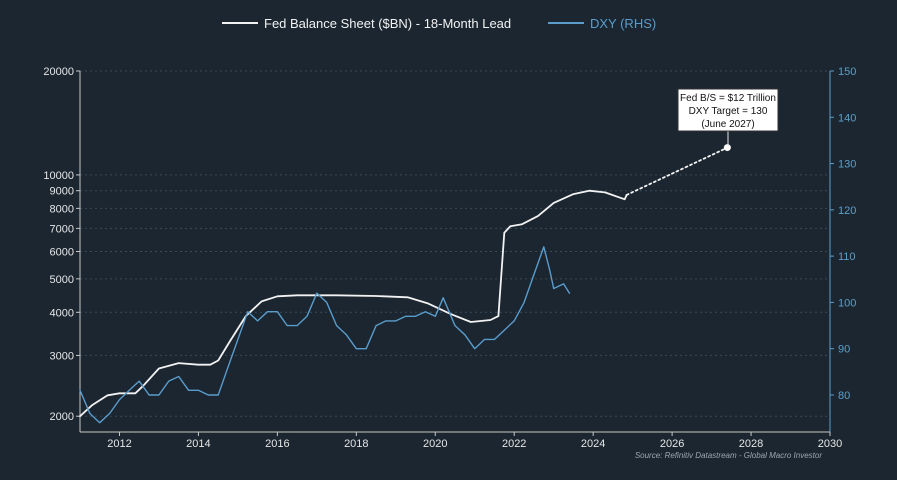 Image resolution: width=897 pixels, height=480 pixels. What do you see at coordinates (847, 257) in the screenshot?
I see `y-right-tick-110: 110` at bounding box center [847, 257].